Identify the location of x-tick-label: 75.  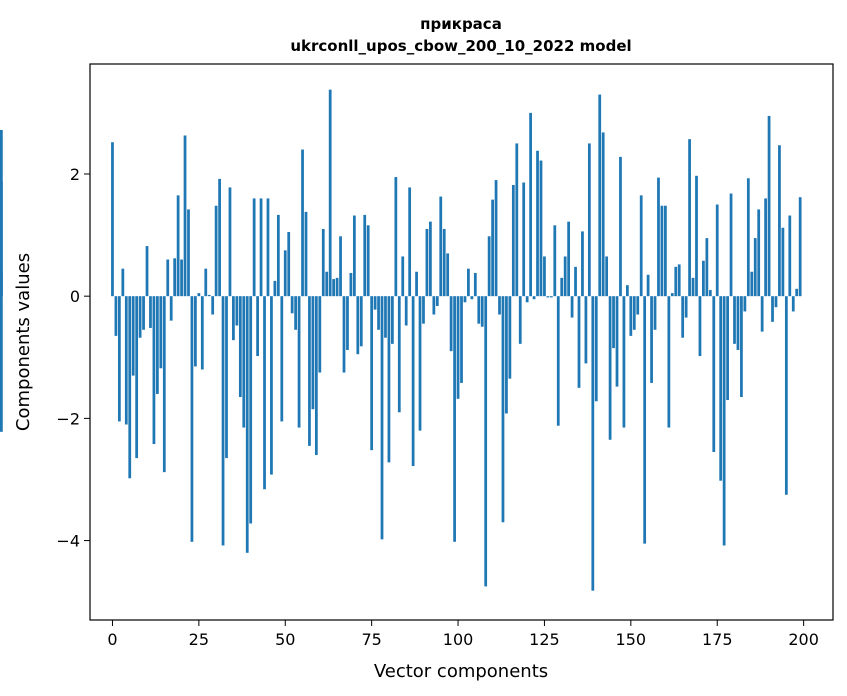
(371, 639).